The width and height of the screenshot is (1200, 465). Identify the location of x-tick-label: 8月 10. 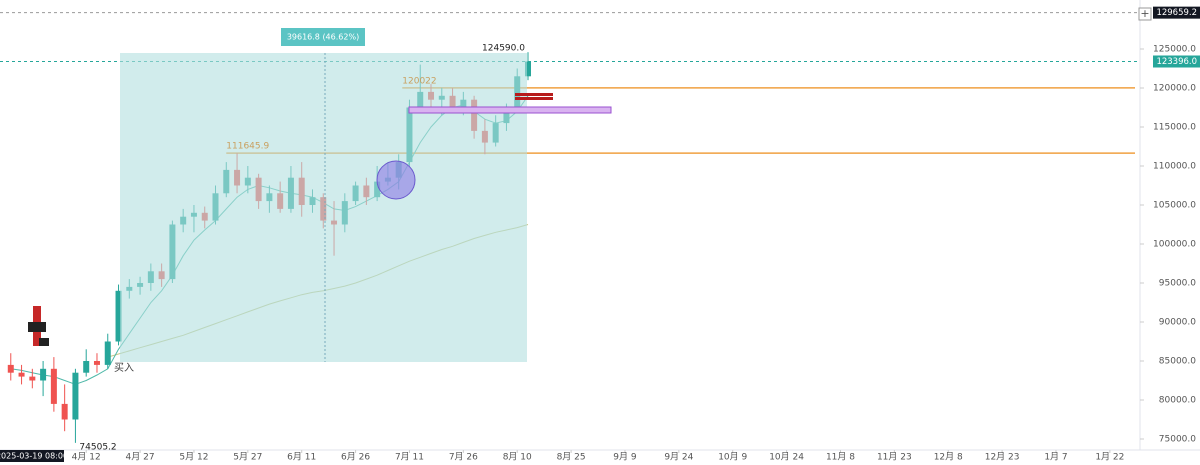
(517, 457).